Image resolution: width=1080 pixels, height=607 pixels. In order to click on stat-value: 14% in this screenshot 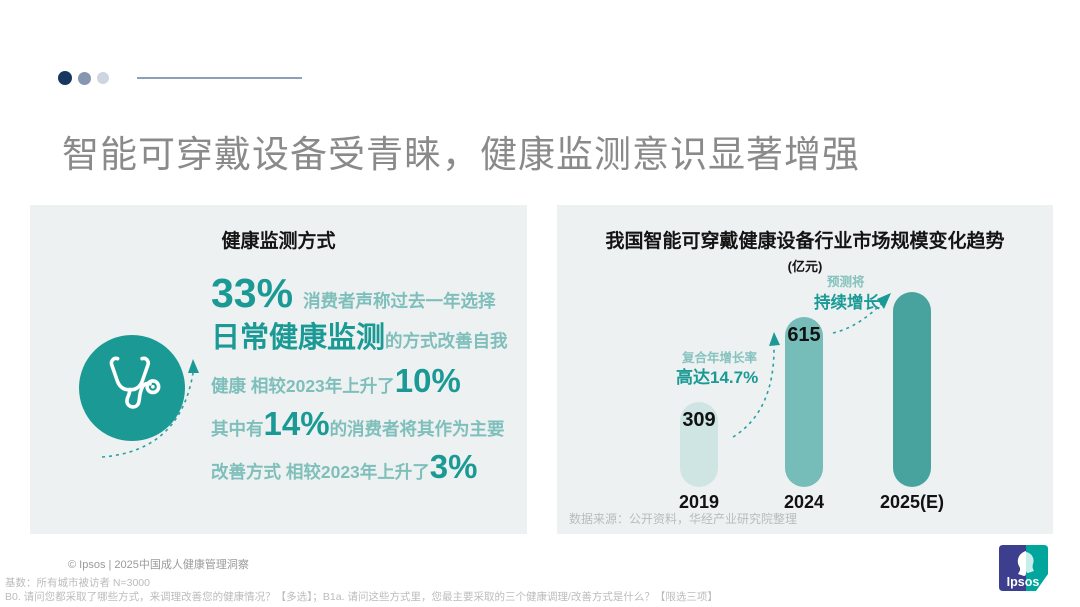, I will do `click(296, 423)`.